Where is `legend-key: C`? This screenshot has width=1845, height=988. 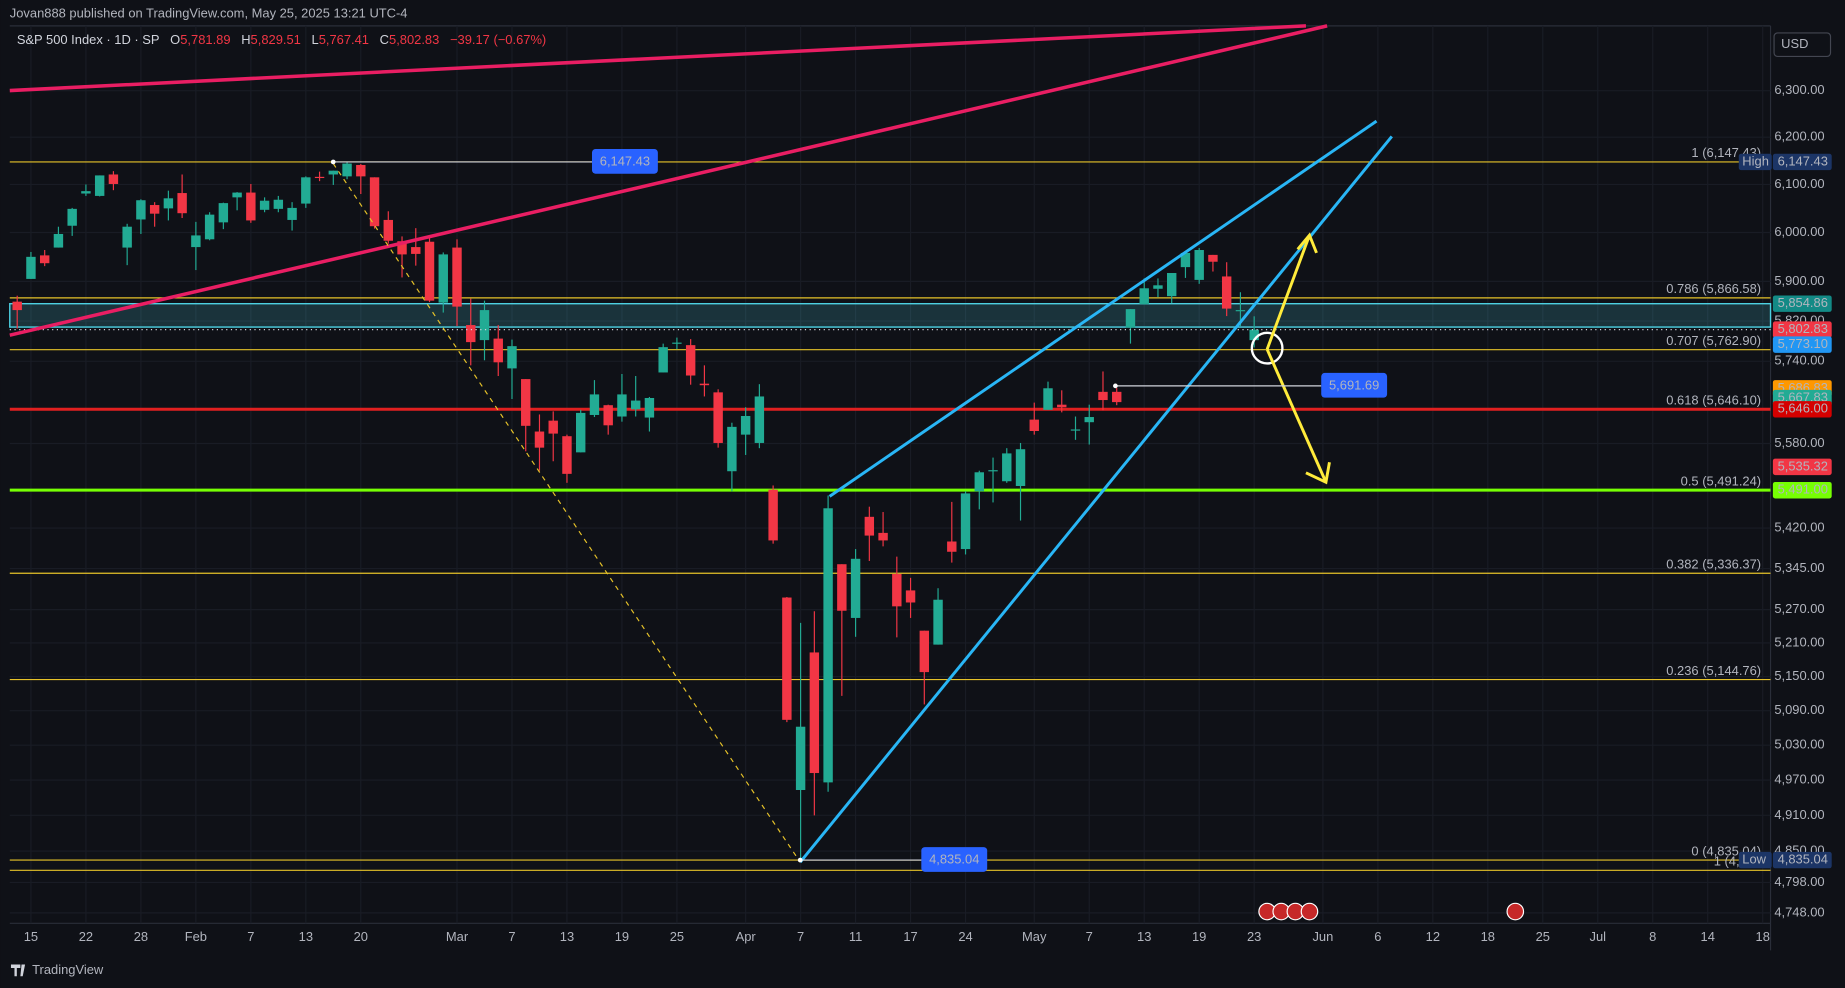 legend-key: C is located at coordinates (384, 40).